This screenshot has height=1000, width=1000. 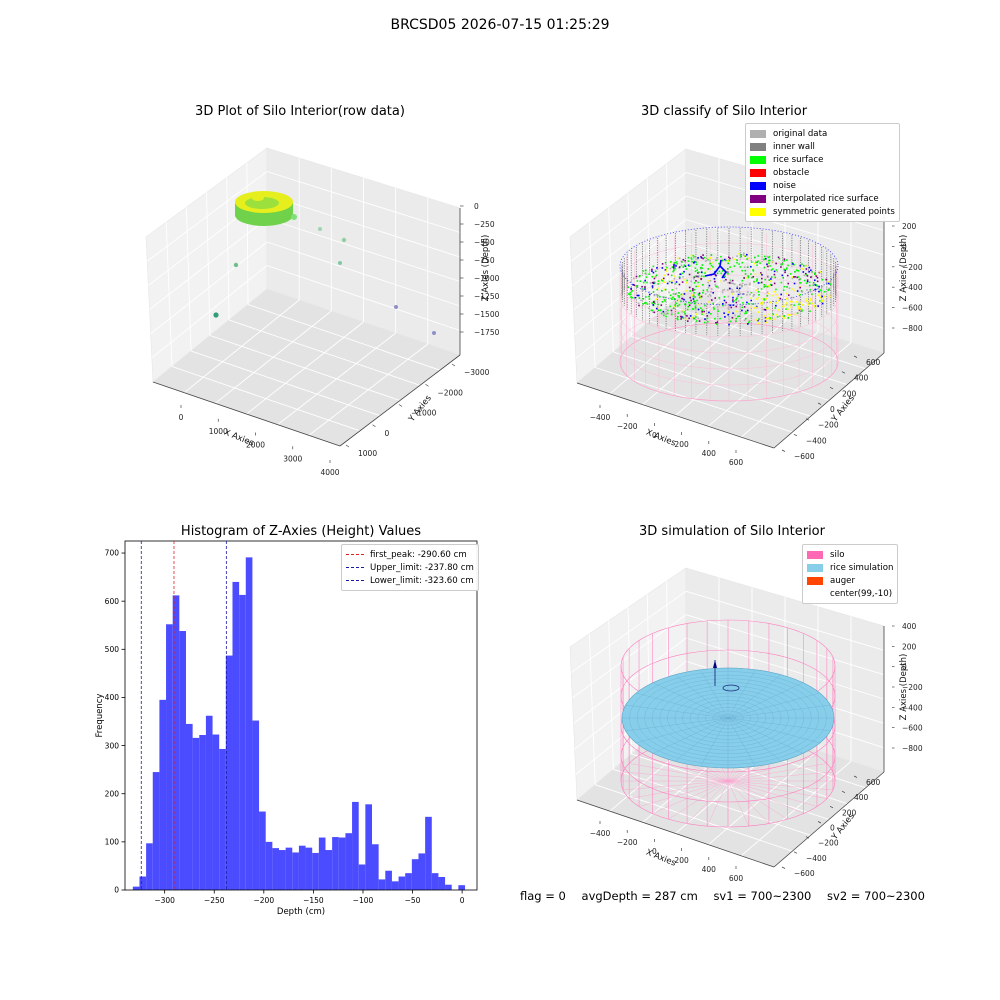 What do you see at coordinates (862, 567) in the screenshot?
I see `legend-label: rice simulation` at bounding box center [862, 567].